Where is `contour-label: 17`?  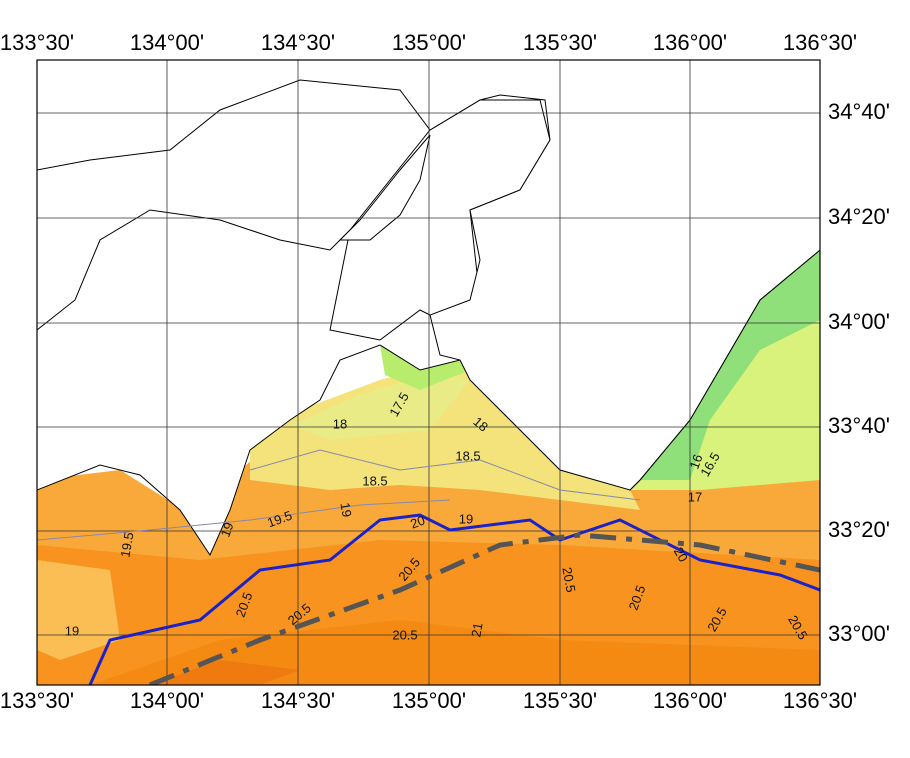
contour-label: 17 is located at coordinates (695, 496).